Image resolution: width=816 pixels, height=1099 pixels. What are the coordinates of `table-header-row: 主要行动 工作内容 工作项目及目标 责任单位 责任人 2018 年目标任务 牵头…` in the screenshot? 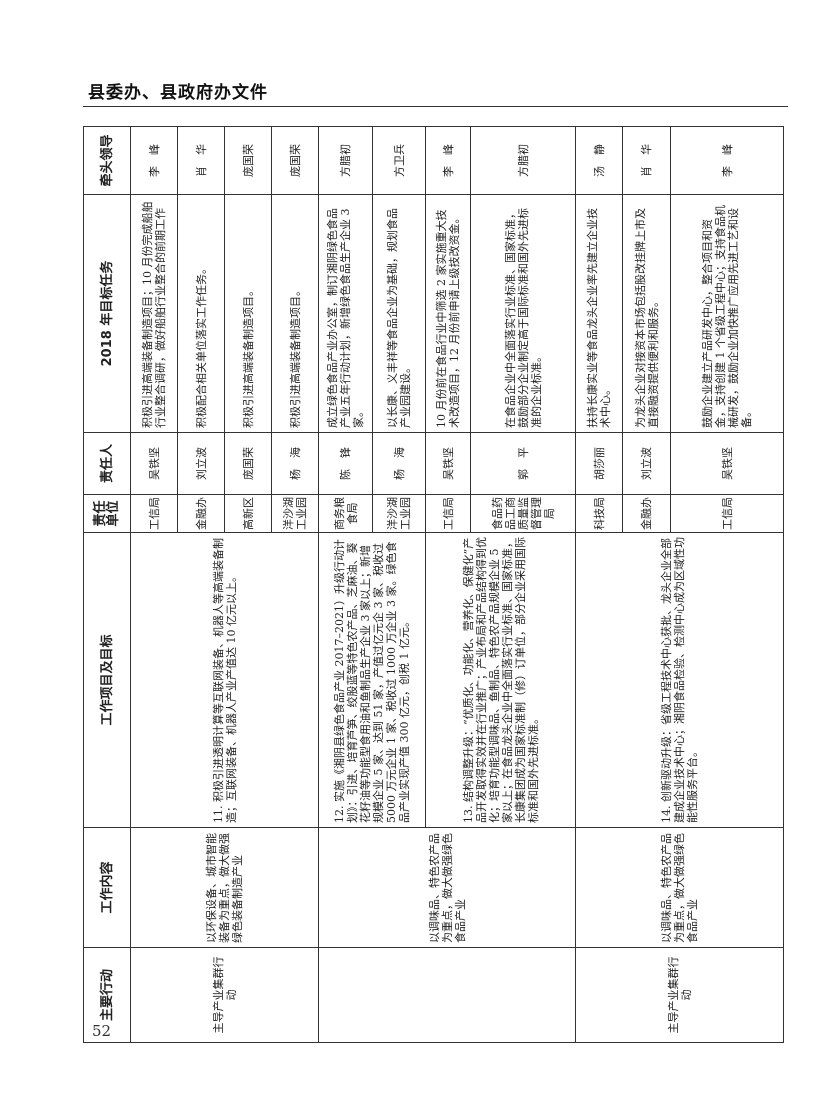 It's located at (107, 584).